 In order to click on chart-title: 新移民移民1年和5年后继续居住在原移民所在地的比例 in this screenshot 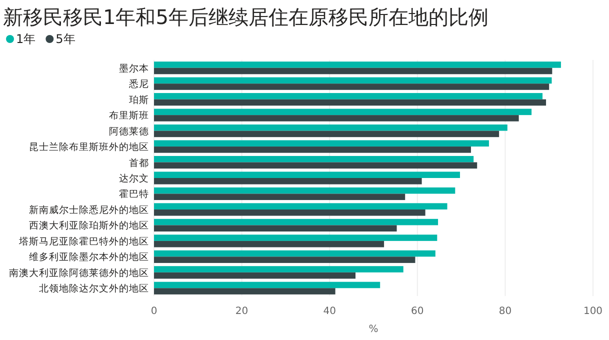, I will do `click(245, 17)`.